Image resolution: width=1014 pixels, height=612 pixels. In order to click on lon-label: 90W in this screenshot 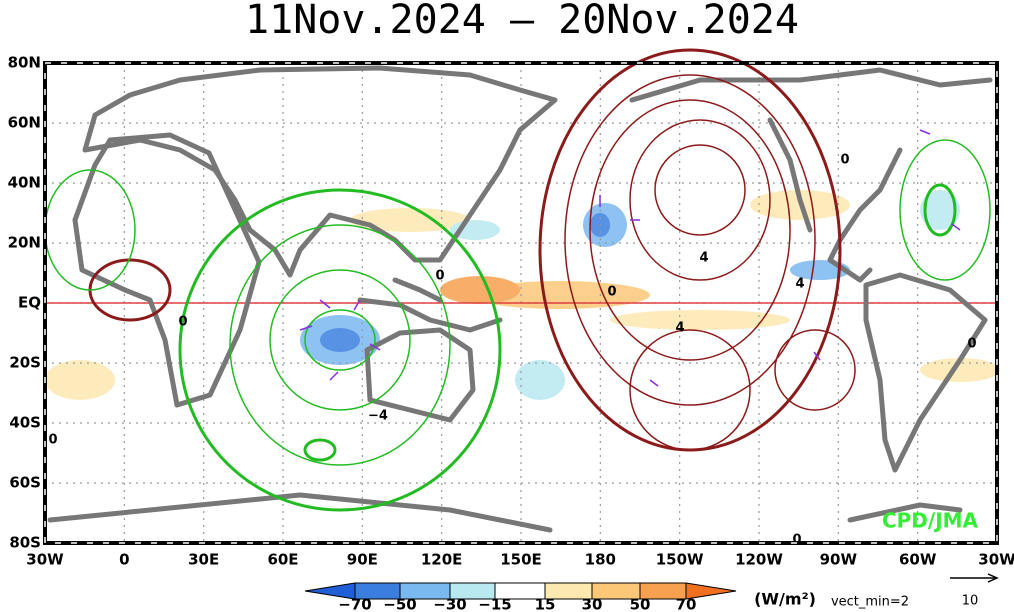, I will do `click(839, 560)`.